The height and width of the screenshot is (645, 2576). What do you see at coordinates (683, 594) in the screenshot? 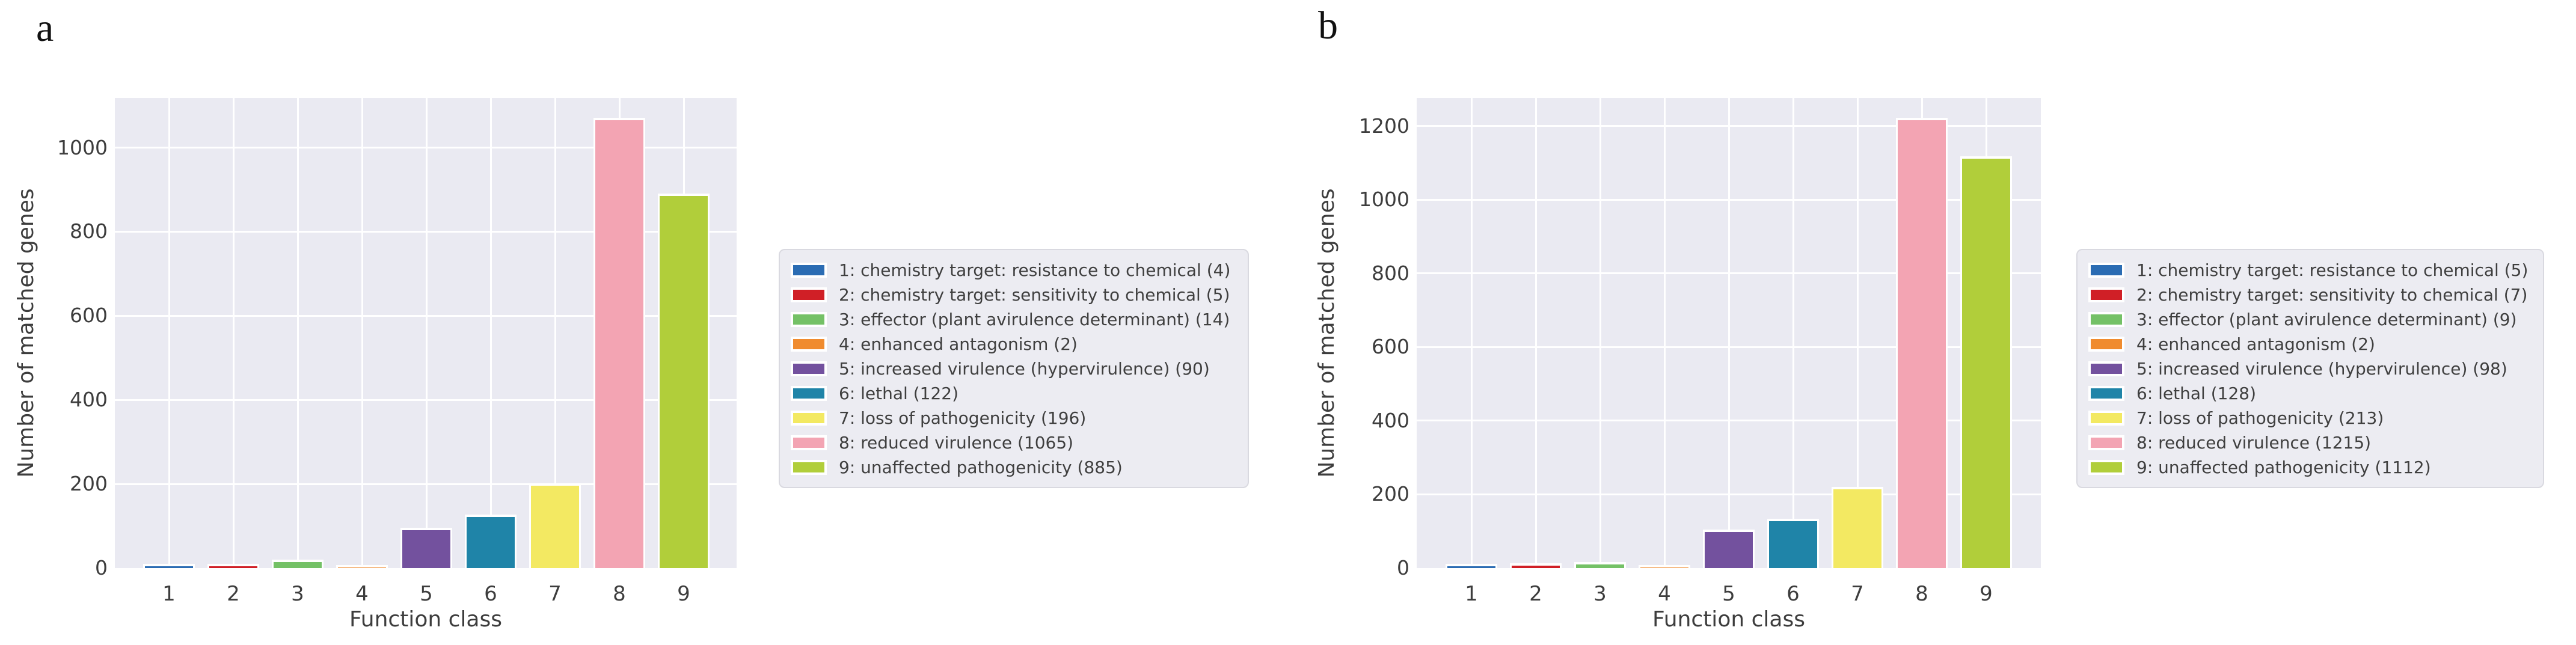
I see `x-tick-label: 9` at bounding box center [683, 594].